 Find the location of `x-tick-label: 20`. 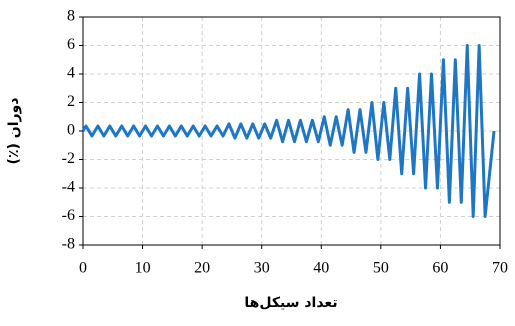

x-tick-label: 20 is located at coordinates (202, 268).